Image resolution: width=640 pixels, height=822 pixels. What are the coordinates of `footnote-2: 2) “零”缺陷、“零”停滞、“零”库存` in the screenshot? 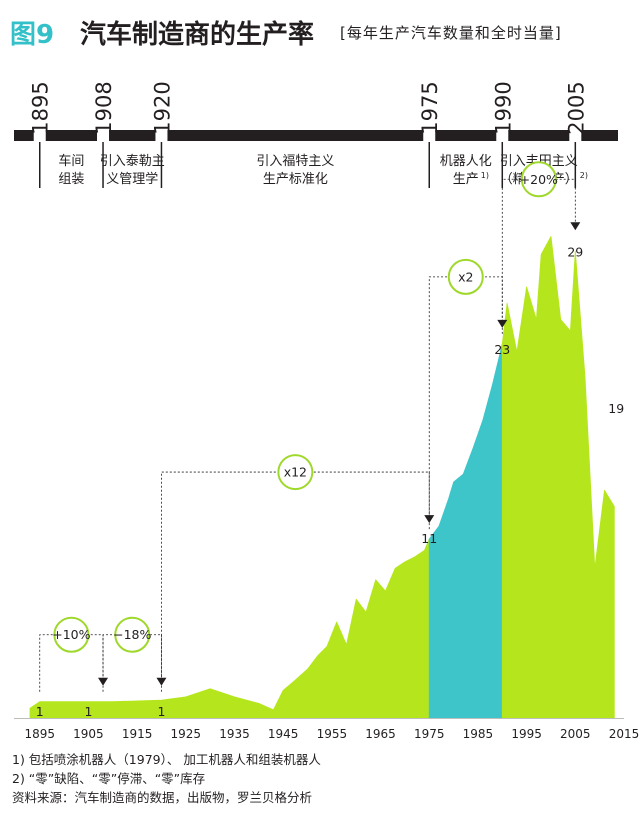 It's located at (109, 778).